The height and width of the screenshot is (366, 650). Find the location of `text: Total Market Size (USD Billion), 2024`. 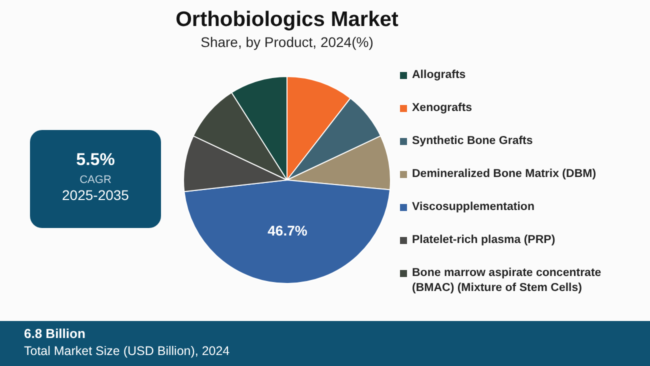

text: Total Market Size (USD Billion), 2024 is located at coordinates (127, 351).